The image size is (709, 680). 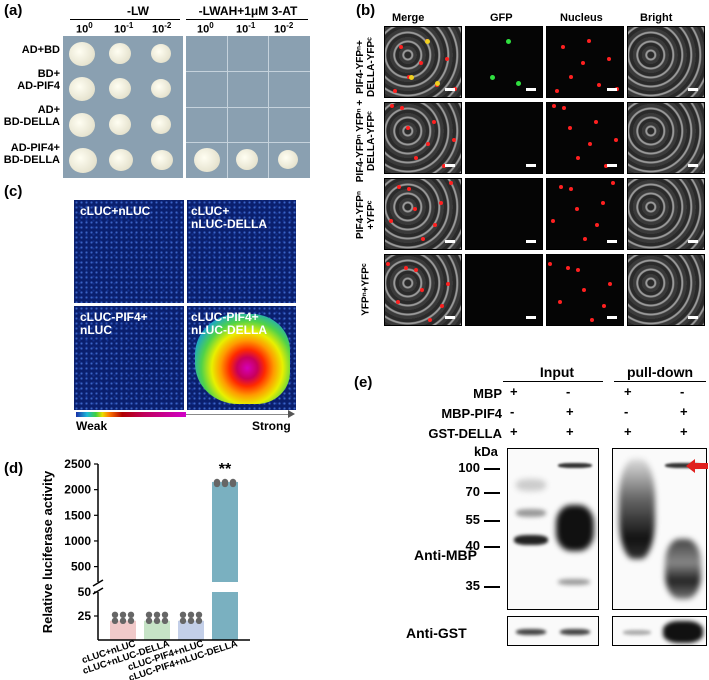 I want to click on input-title-rule, so click(x=553, y=381).